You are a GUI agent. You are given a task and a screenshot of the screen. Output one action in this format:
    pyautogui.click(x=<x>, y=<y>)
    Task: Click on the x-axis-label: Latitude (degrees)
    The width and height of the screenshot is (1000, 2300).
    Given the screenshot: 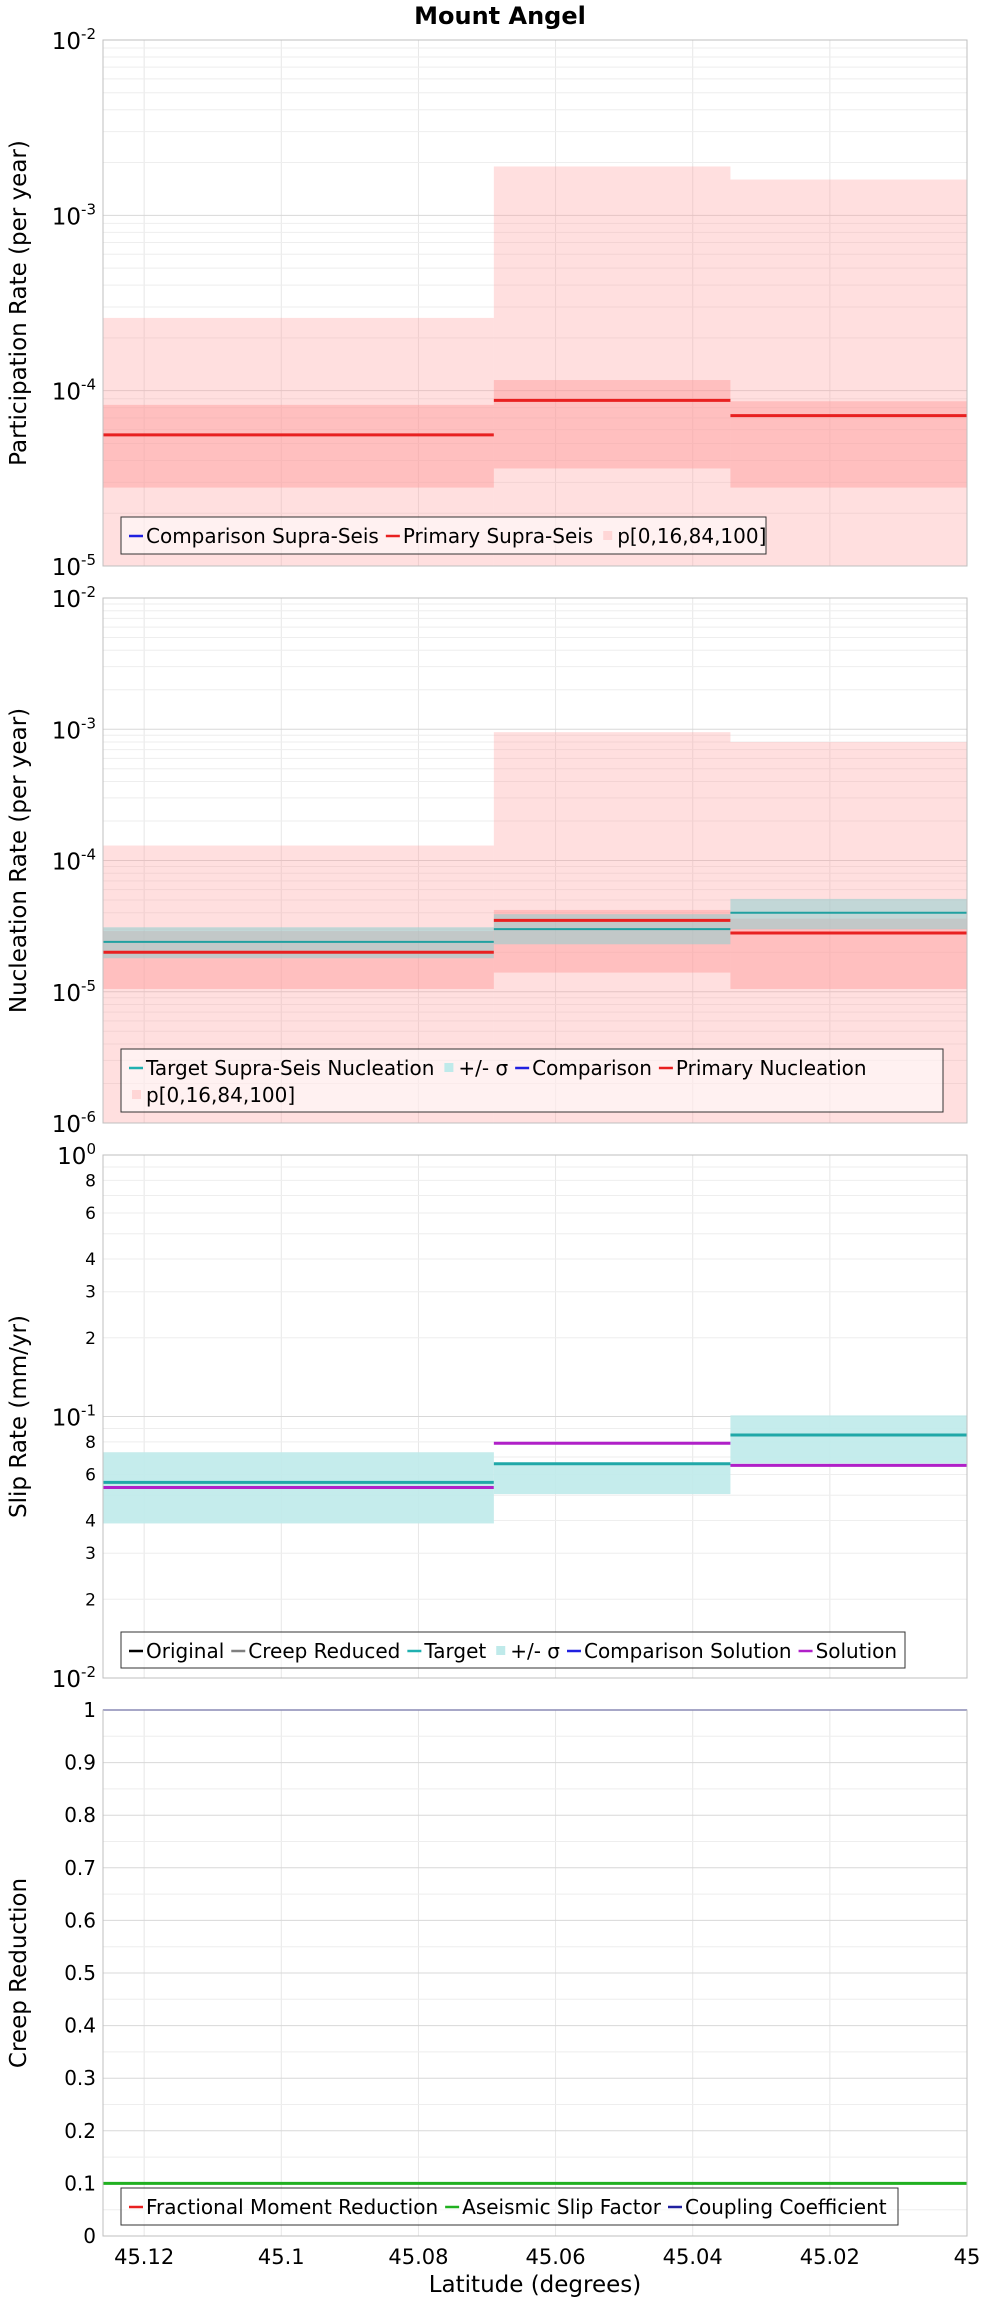 What is the action you would take?
    pyautogui.click(x=535, y=2285)
    